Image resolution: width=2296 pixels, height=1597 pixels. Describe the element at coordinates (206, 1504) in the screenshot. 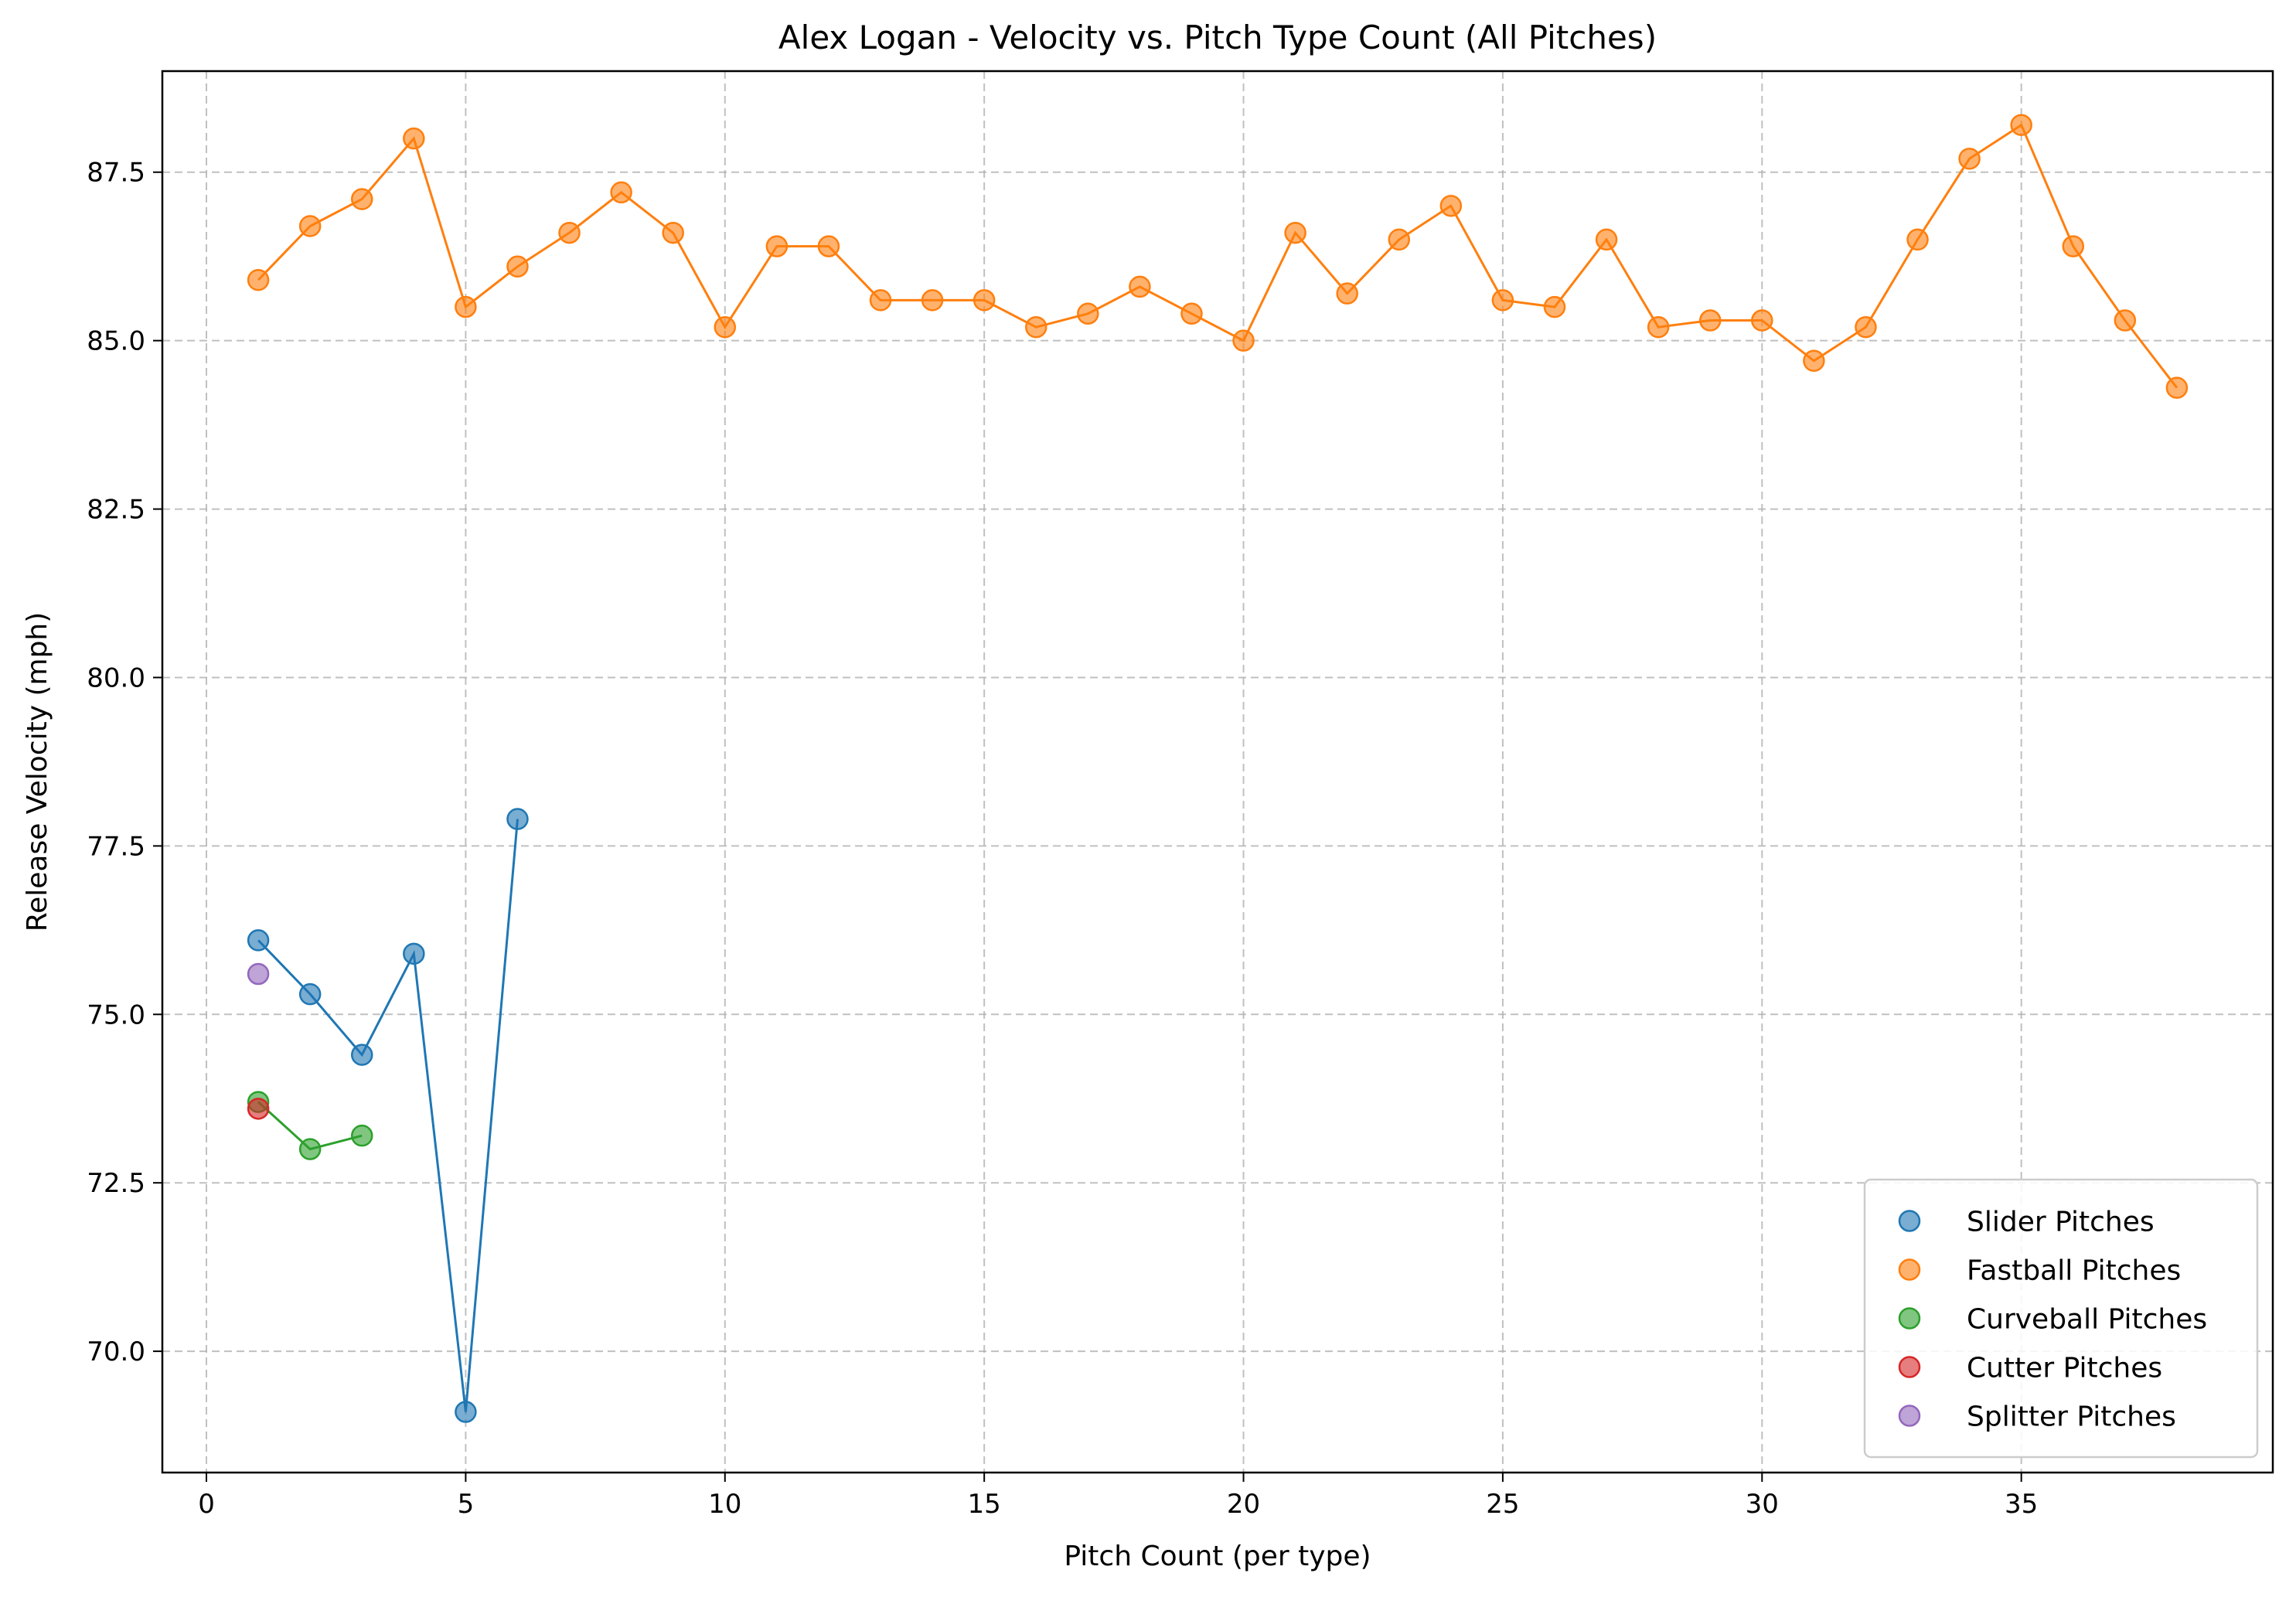

I see `x-tick-label: 0` at that location.